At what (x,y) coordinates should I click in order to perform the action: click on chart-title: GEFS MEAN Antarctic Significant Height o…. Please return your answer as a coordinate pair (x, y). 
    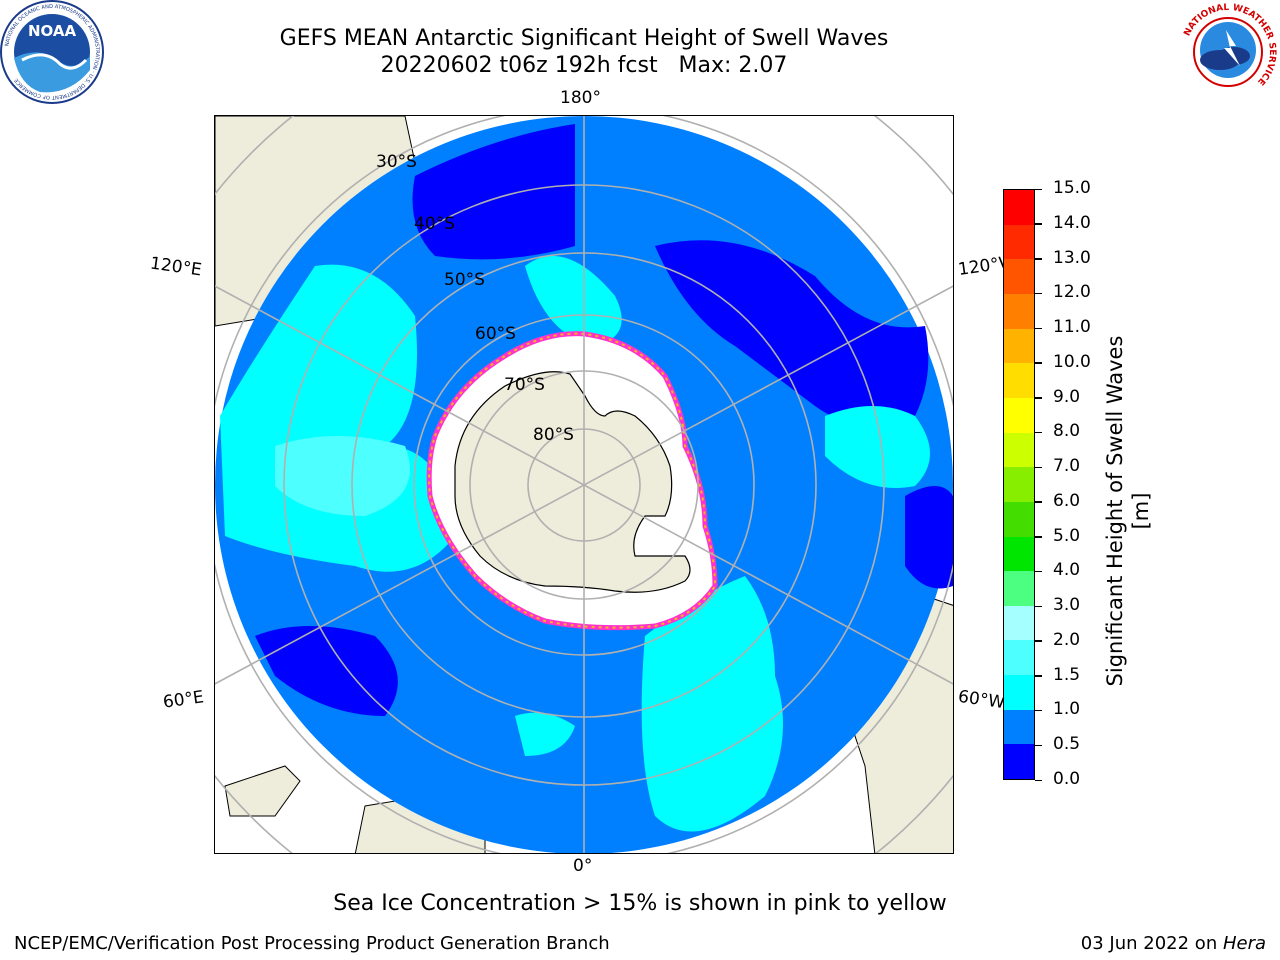
    Looking at the image, I should click on (584, 38).